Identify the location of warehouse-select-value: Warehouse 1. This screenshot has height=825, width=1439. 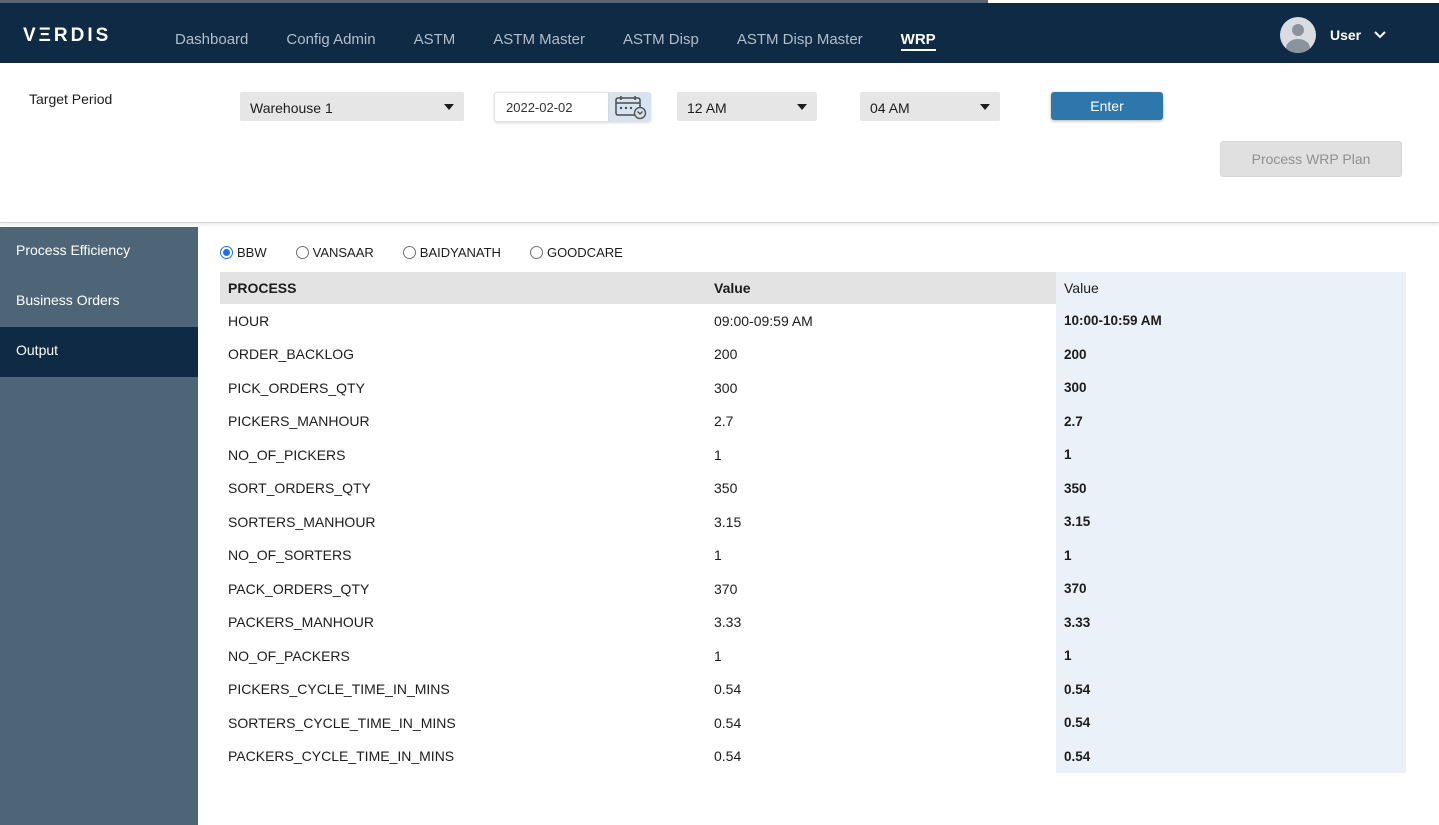
(291, 108).